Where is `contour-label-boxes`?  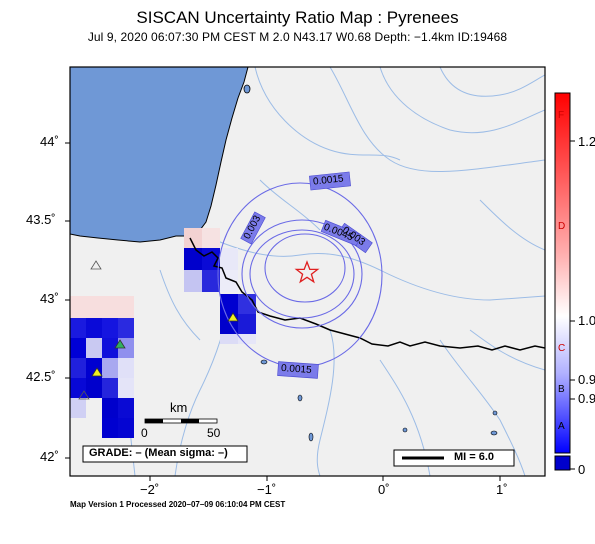
contour-label-boxes is located at coordinates (306, 275).